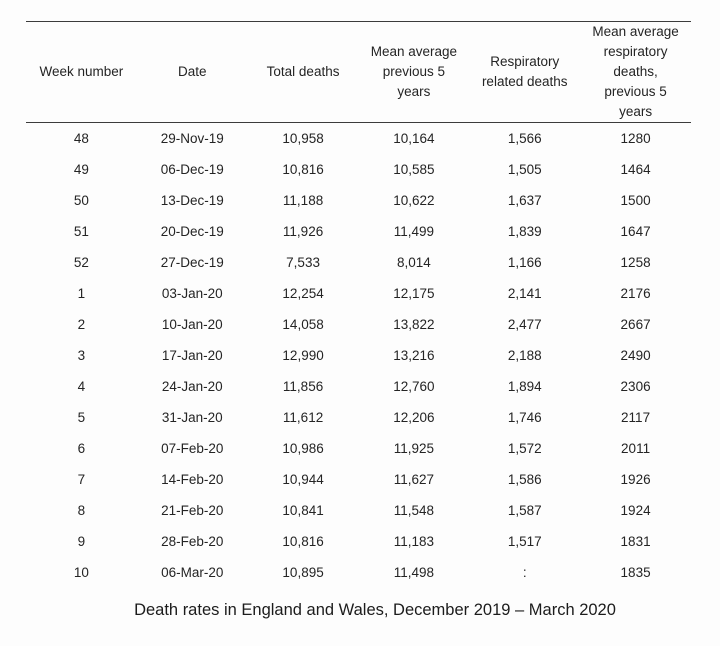  I want to click on cell-week-number: 4, so click(81, 386).